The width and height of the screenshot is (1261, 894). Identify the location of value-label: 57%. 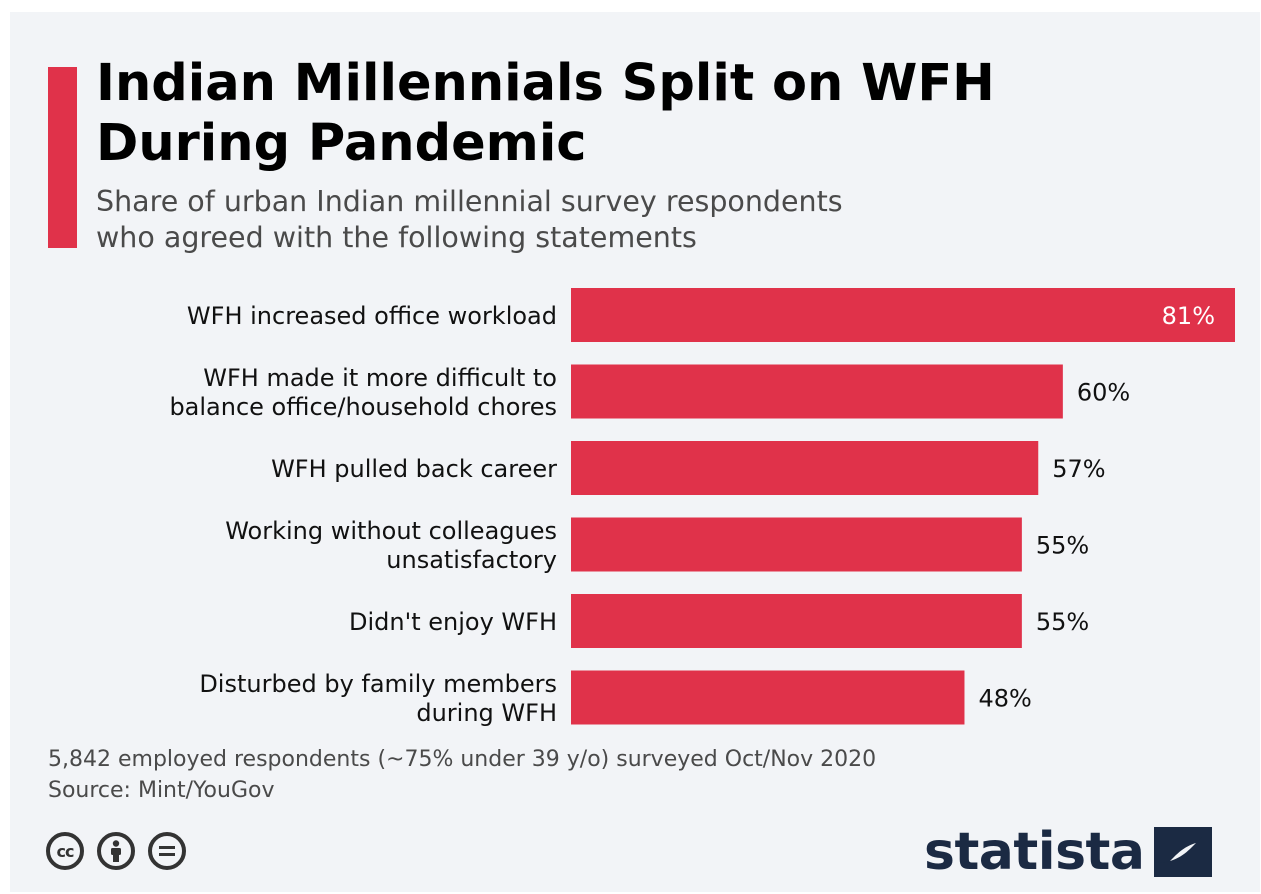
(1078, 469).